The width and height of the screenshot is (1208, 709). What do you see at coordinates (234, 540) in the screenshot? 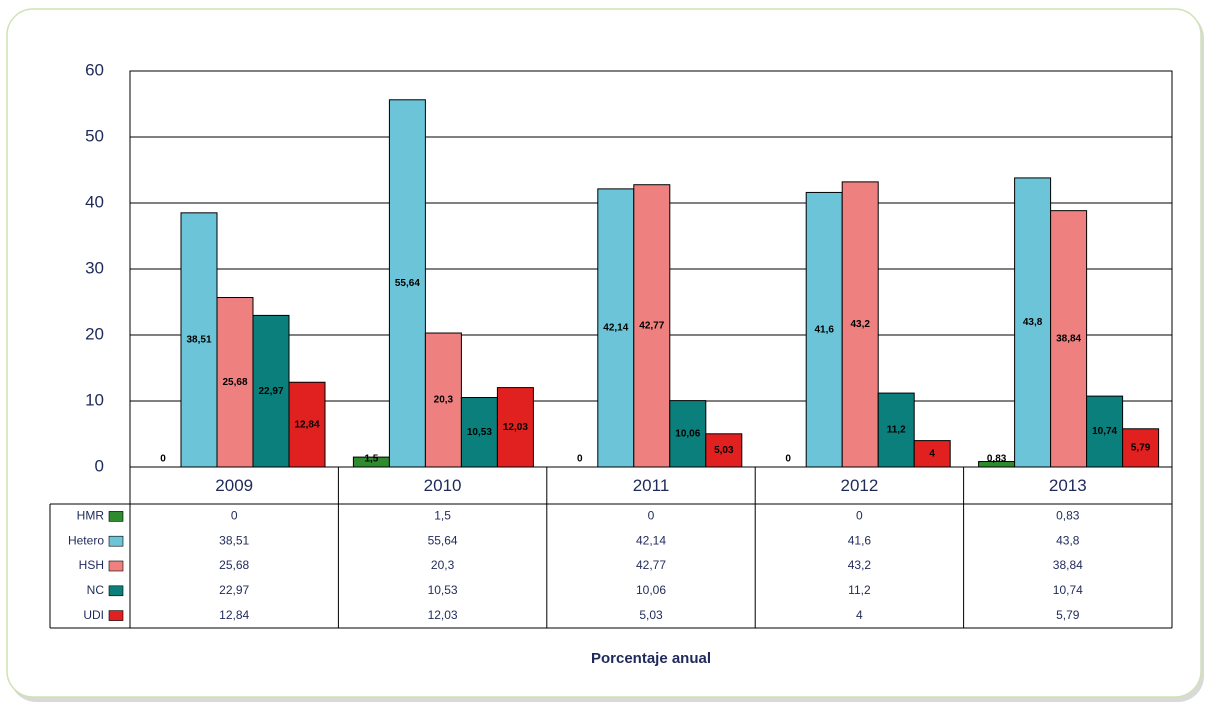
I see `table-cell: 38,51` at bounding box center [234, 540].